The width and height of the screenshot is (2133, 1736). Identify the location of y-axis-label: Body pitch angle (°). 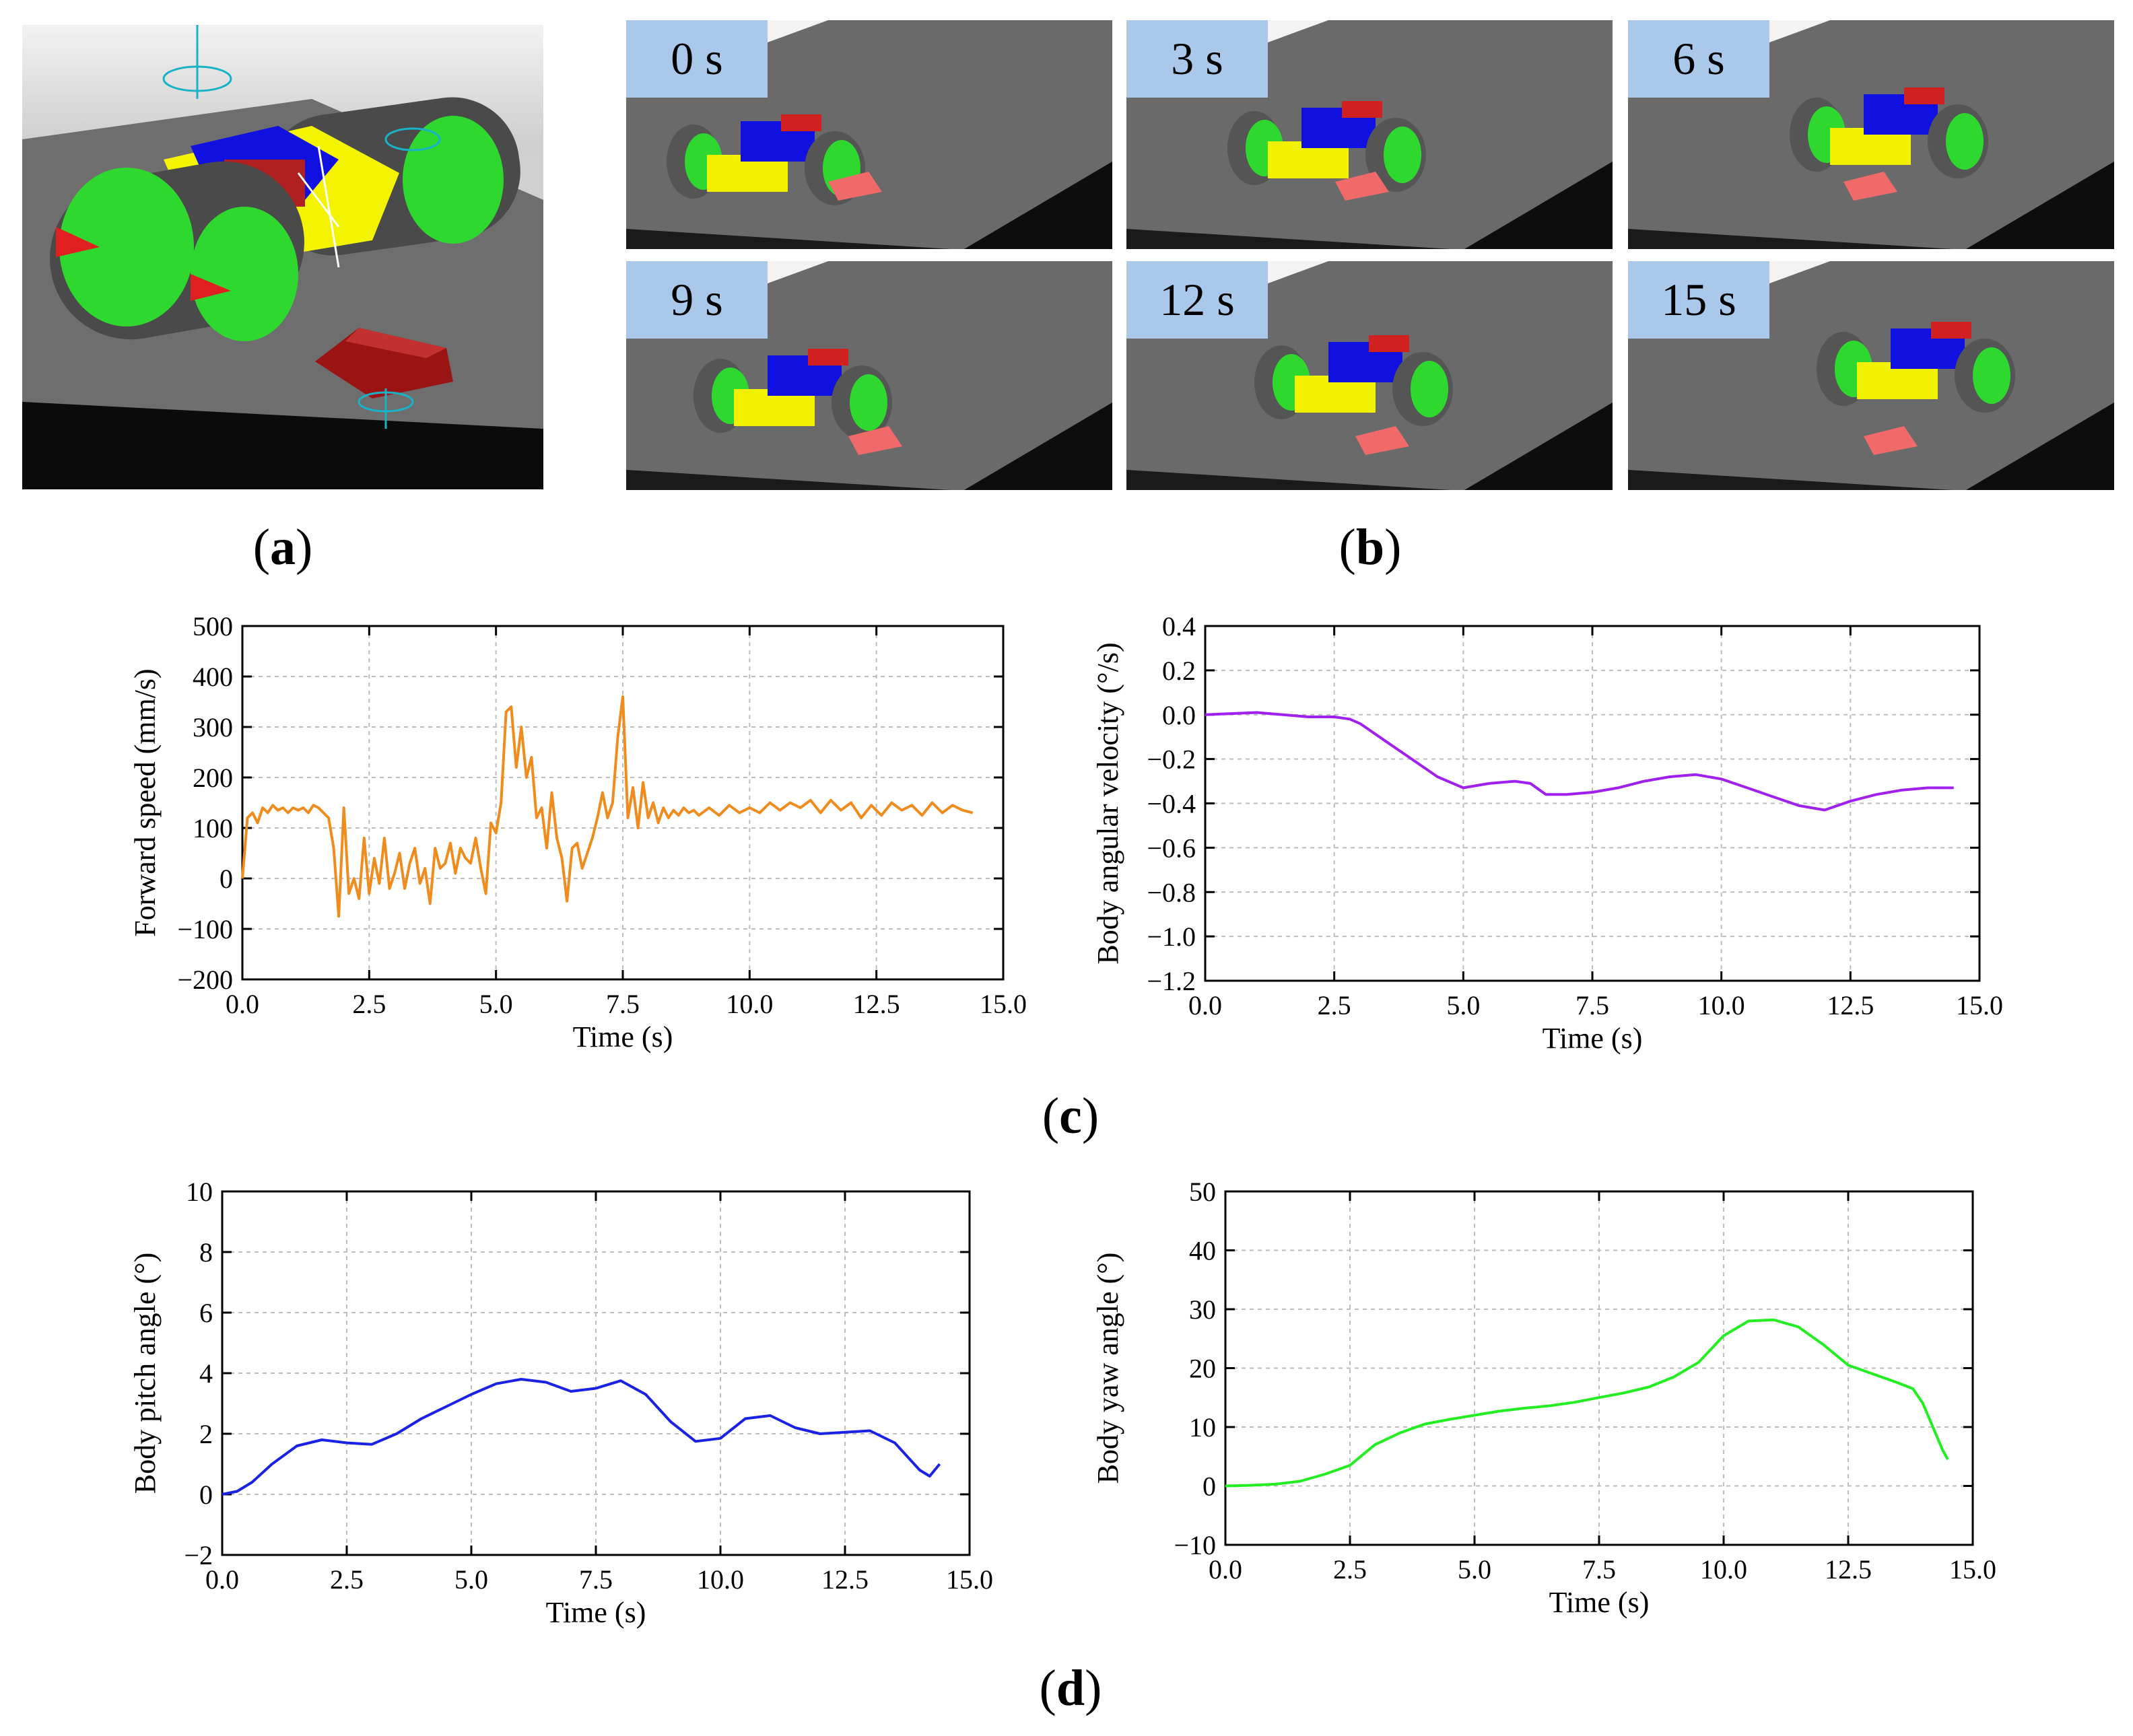
(146, 1373).